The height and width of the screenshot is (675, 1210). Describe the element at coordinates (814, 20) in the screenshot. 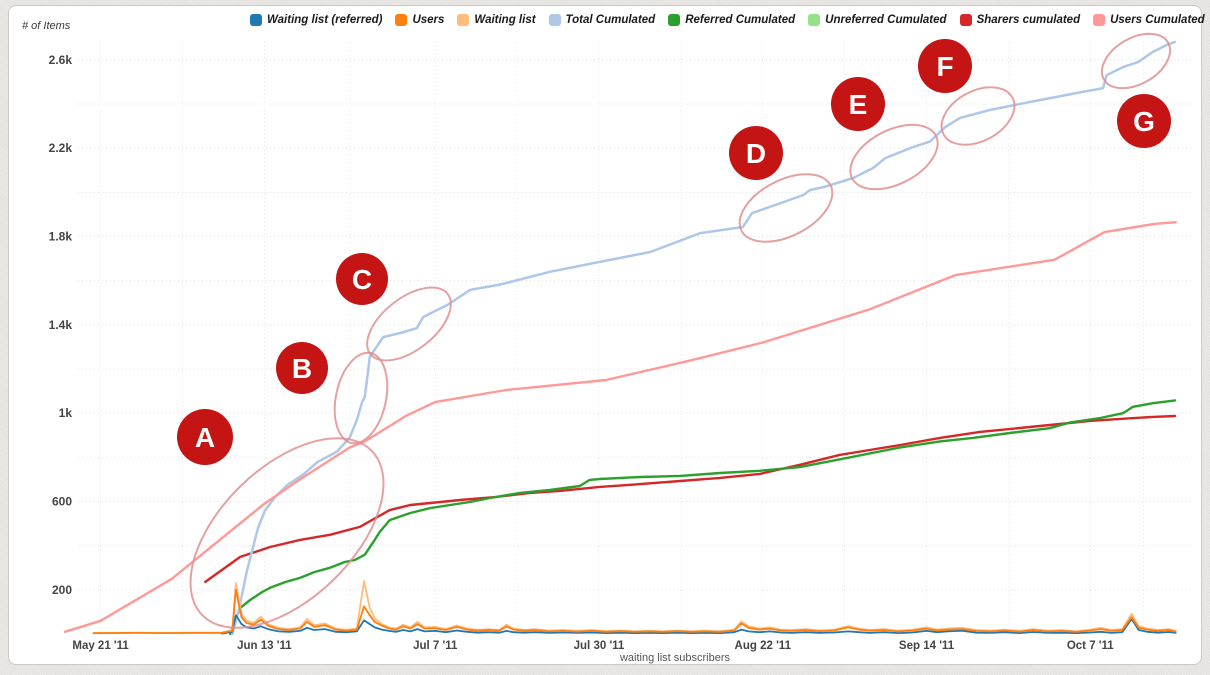

I see `legend-swatch-unreferred-cumulated` at that location.